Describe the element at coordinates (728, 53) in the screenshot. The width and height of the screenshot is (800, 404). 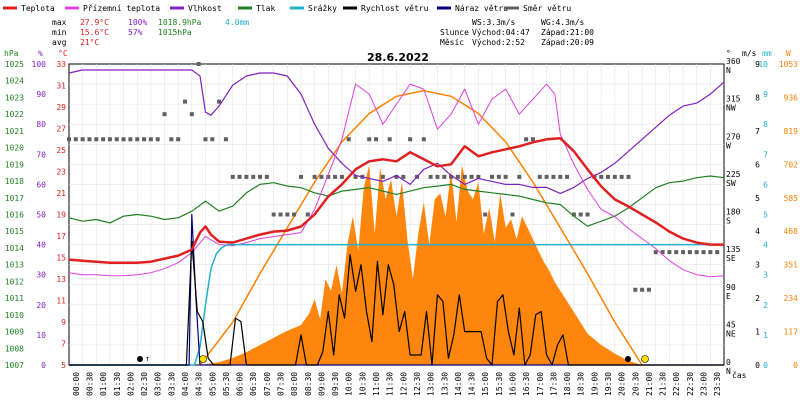
I see `unit-deg: °` at that location.